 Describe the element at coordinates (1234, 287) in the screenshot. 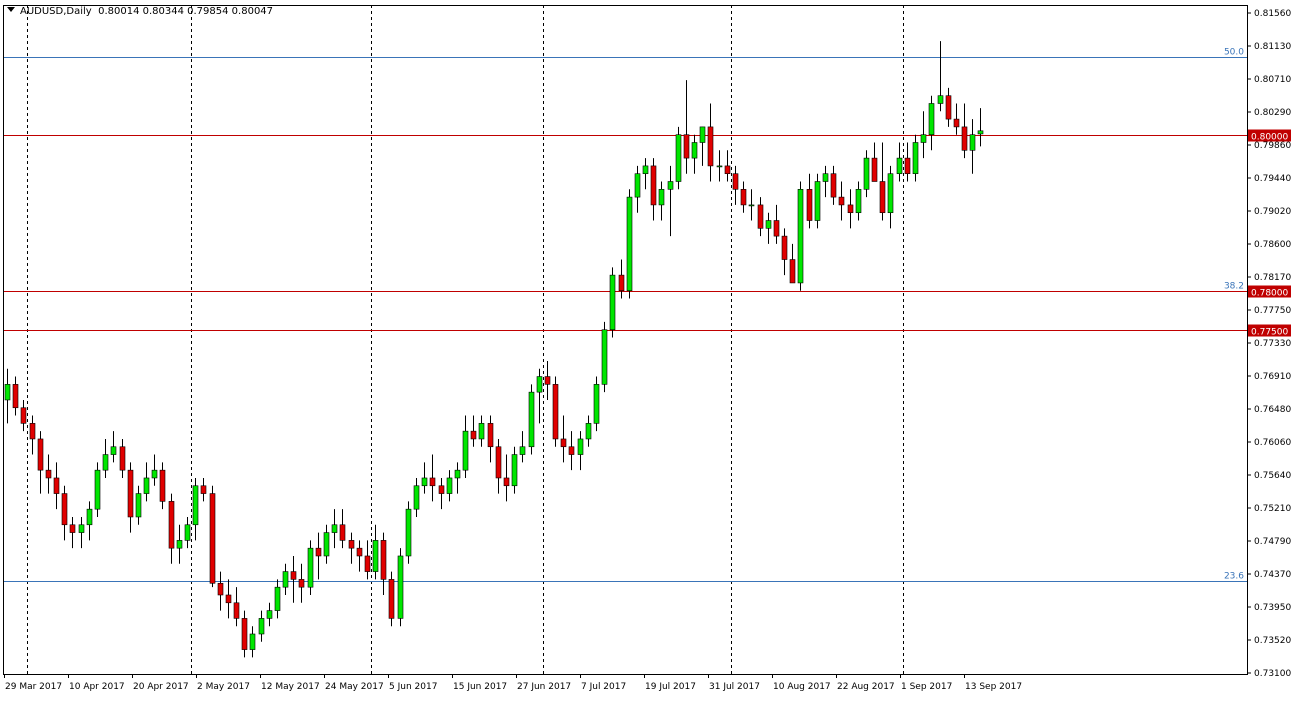

I see `fib-label: 38.2` at that location.